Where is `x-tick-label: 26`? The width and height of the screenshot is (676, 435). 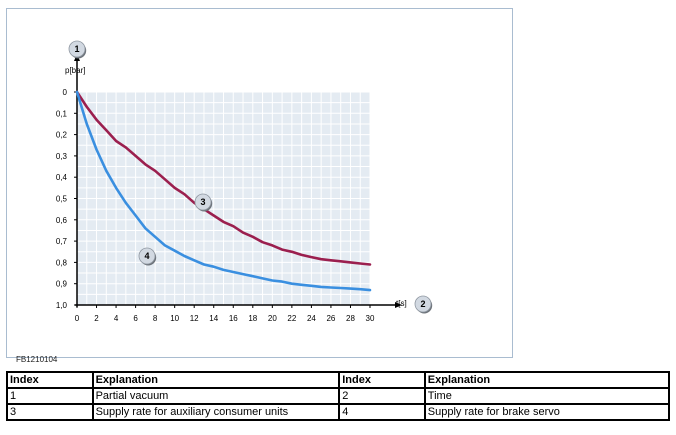 x-tick-label: 26 is located at coordinates (330, 318).